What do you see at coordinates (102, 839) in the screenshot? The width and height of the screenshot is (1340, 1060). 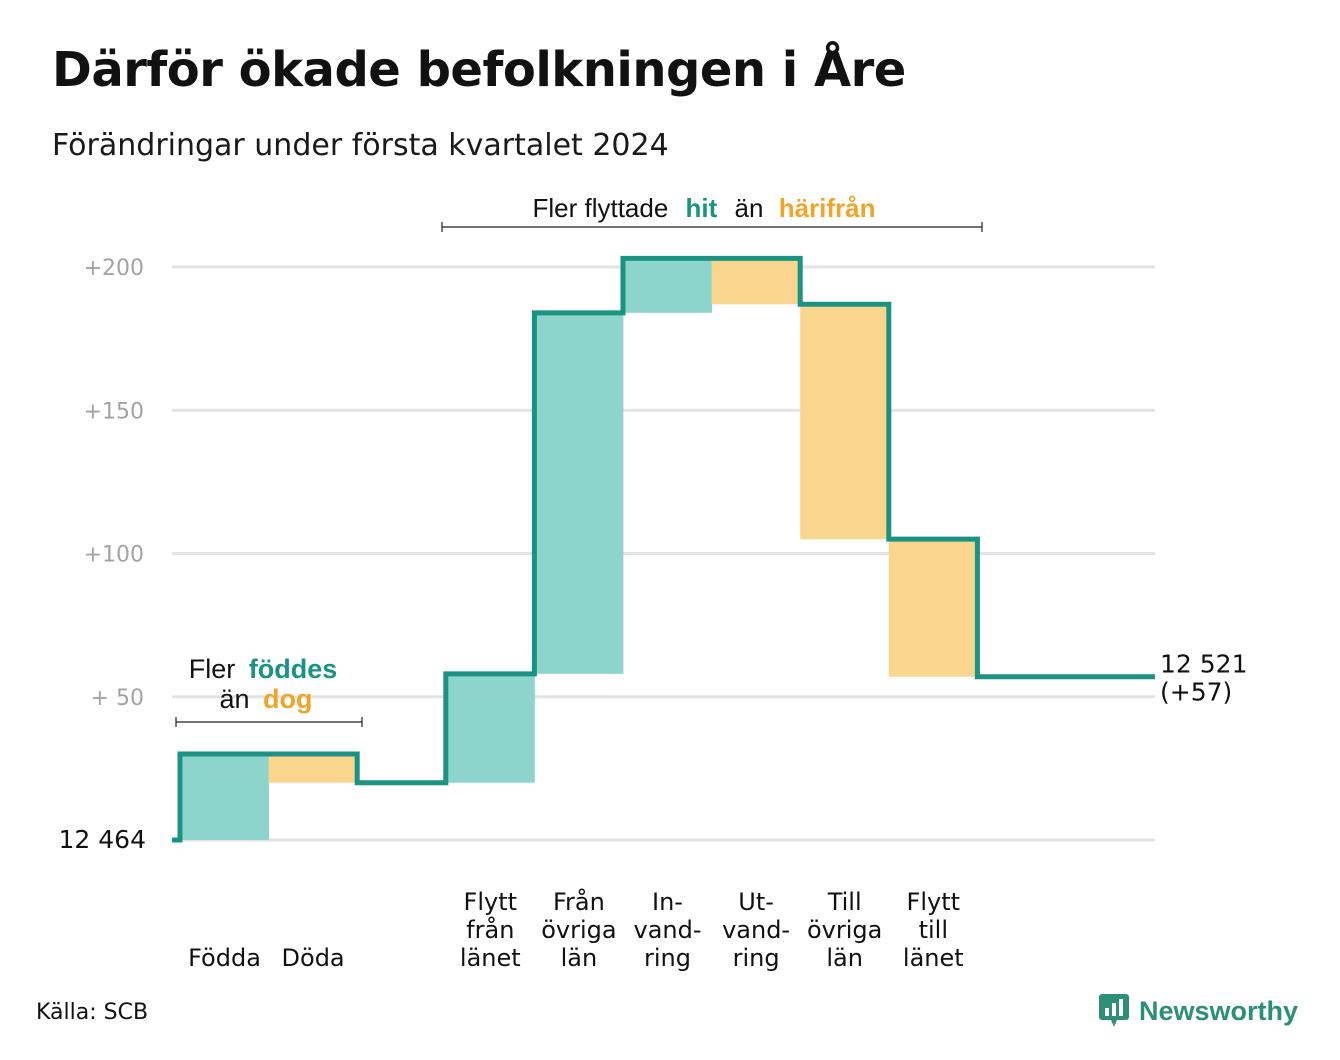 I see `start-value-label: 12 464` at bounding box center [102, 839].